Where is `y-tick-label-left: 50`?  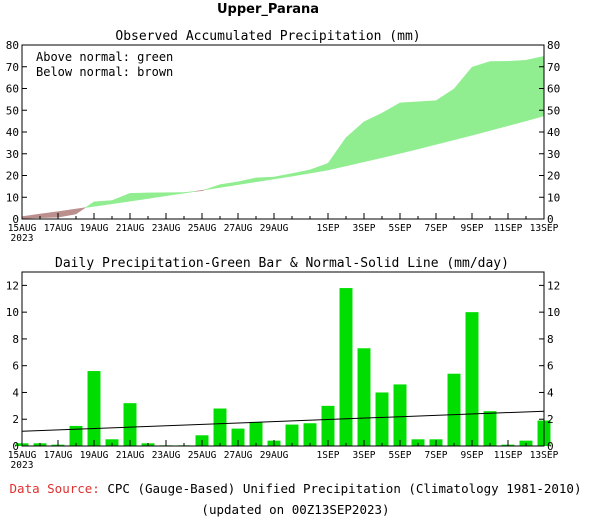
y-tick-label-left: 50 is located at coordinates (12, 110).